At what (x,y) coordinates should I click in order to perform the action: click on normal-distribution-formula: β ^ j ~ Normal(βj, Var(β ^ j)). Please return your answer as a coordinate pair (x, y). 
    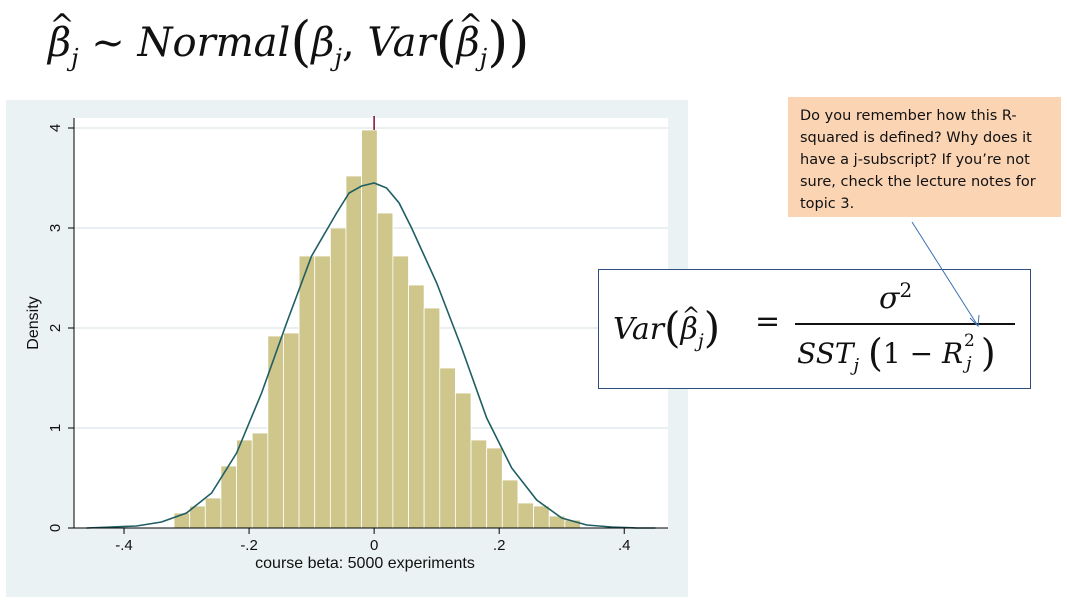
    Looking at the image, I should click on (289, 40).